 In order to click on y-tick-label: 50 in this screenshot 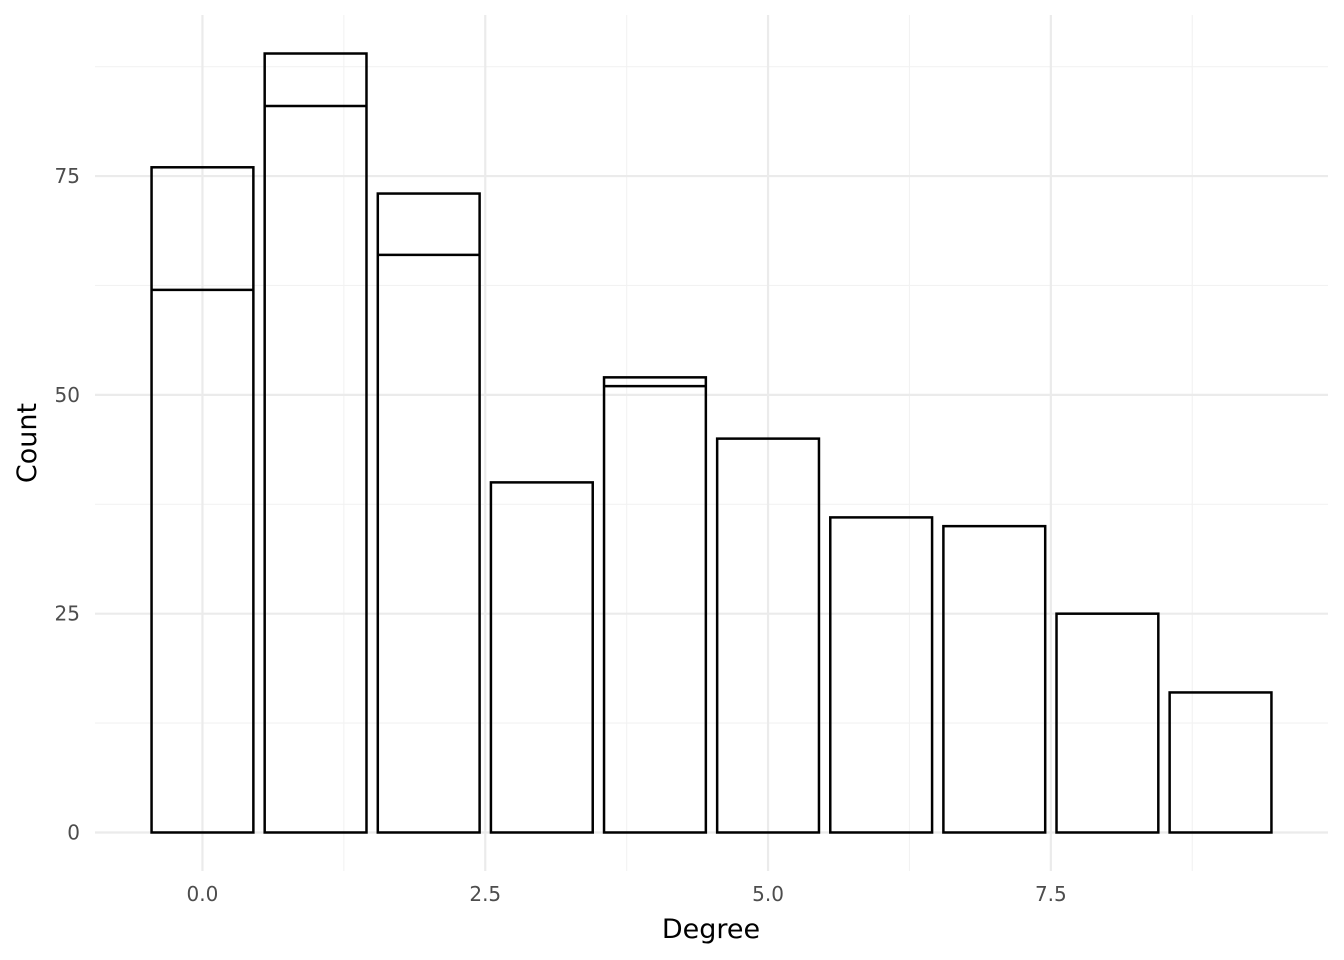, I will do `click(67, 395)`.